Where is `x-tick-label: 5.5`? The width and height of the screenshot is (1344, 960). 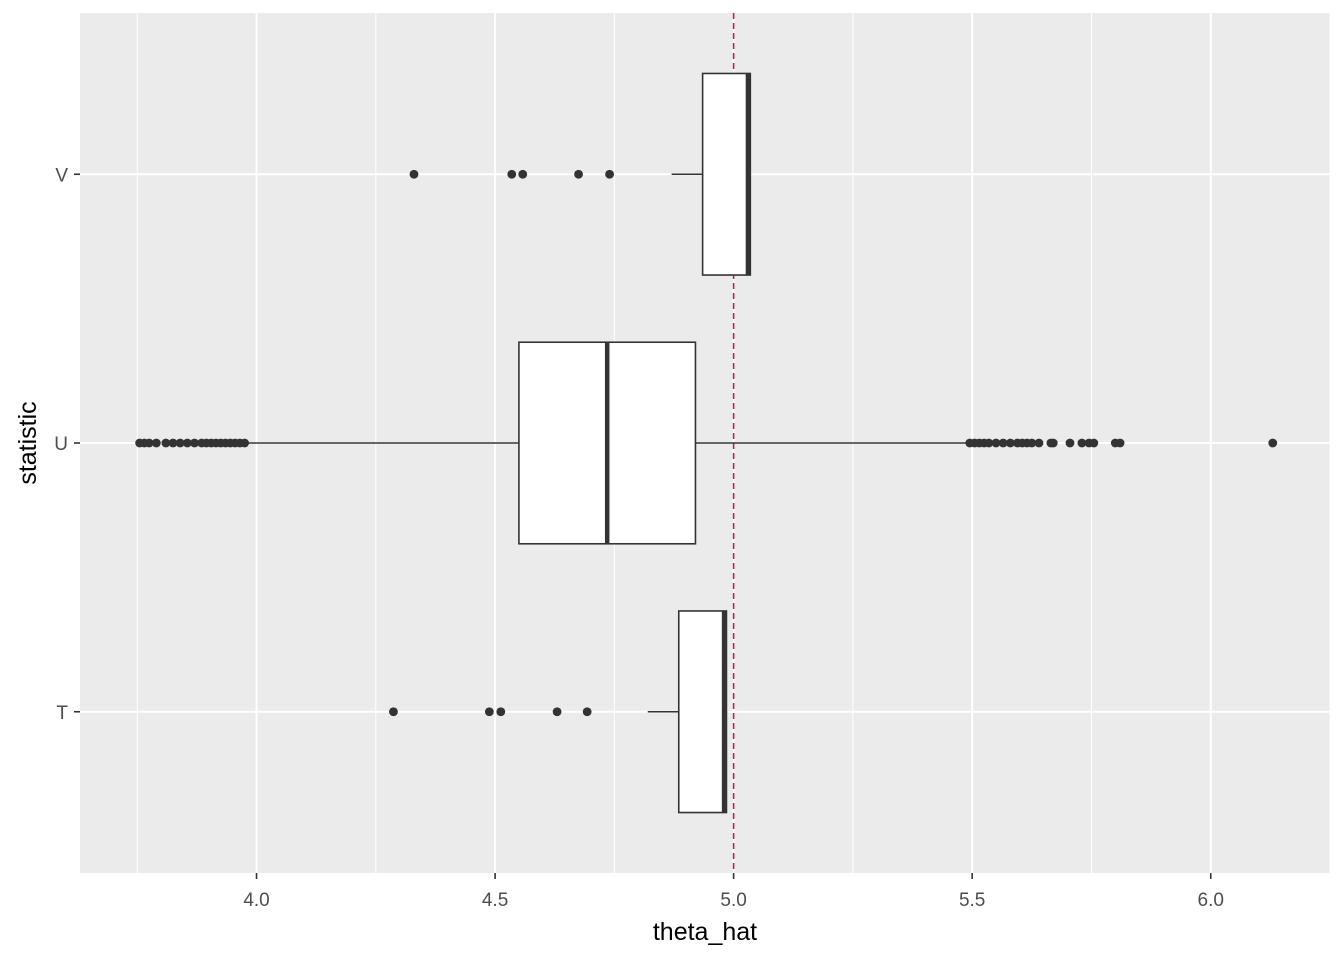
x-tick-label: 5.5 is located at coordinates (972, 900).